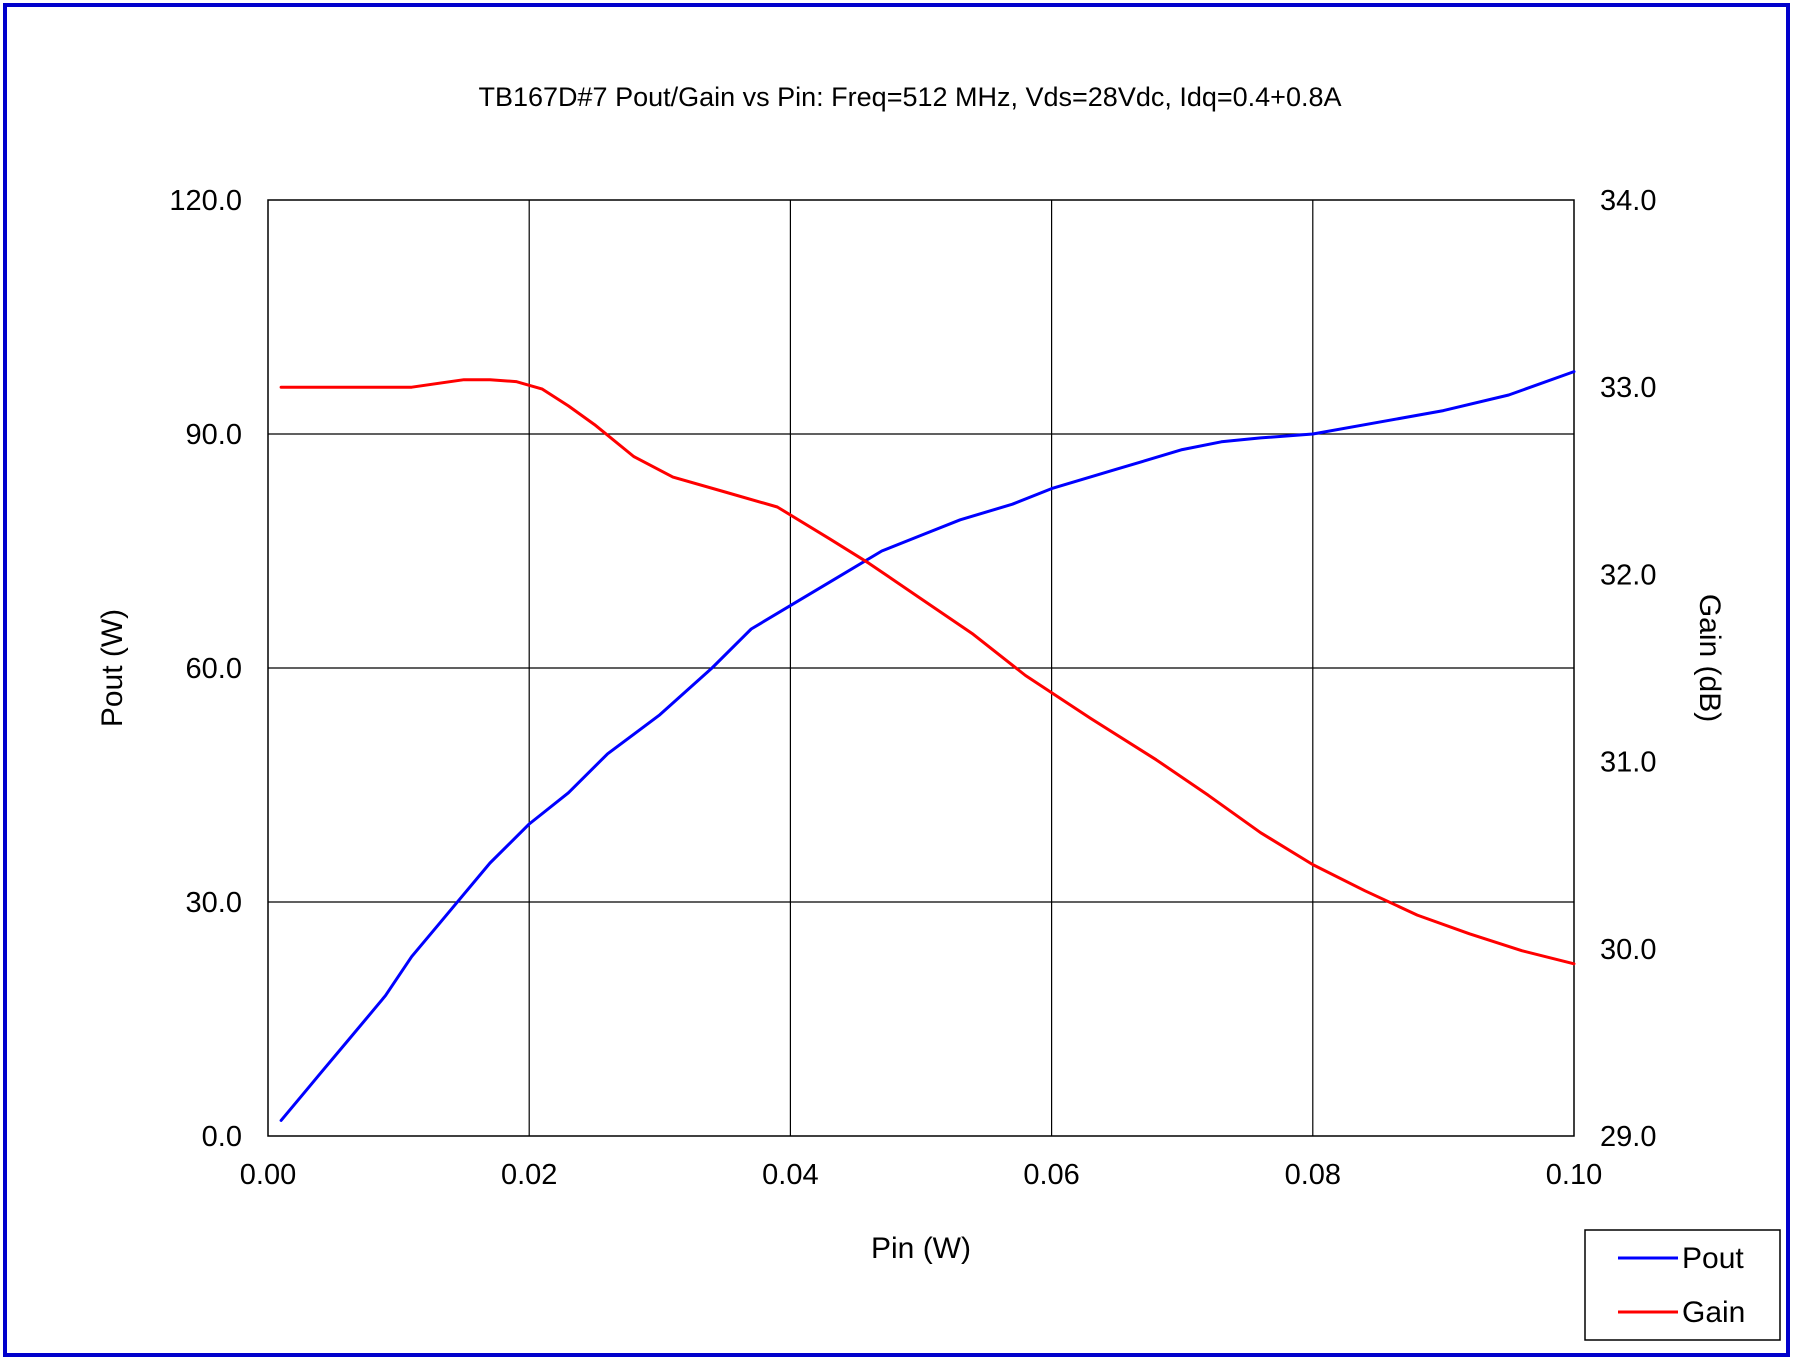 The image size is (1793, 1365). I want to click on legend-label-pout: Pout, so click(1713, 1258).